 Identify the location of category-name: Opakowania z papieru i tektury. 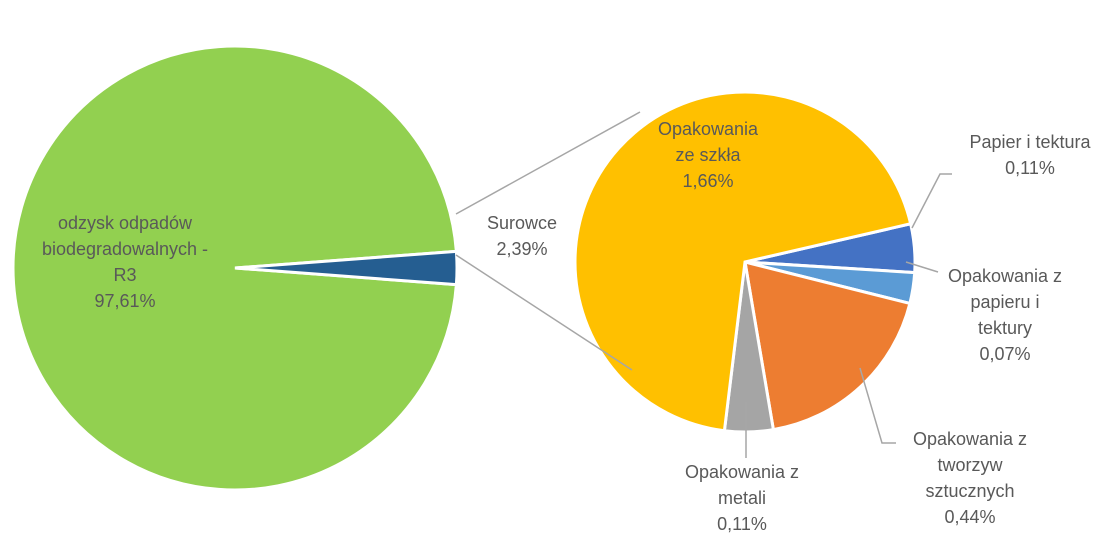
(1005, 302).